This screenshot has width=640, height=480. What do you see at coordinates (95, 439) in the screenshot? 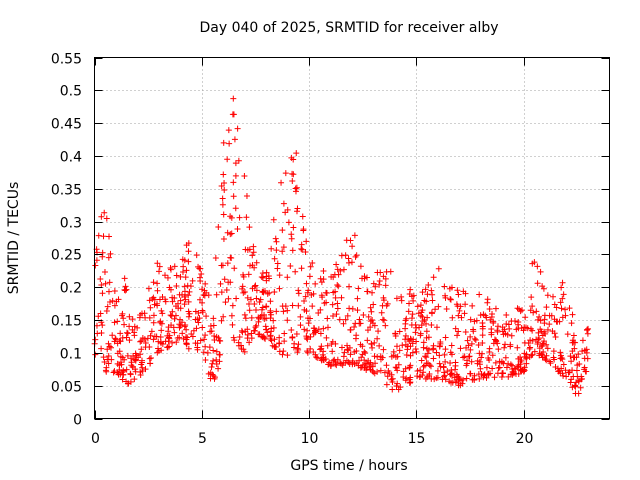
I see `x-tick-label: 0` at bounding box center [95, 439].